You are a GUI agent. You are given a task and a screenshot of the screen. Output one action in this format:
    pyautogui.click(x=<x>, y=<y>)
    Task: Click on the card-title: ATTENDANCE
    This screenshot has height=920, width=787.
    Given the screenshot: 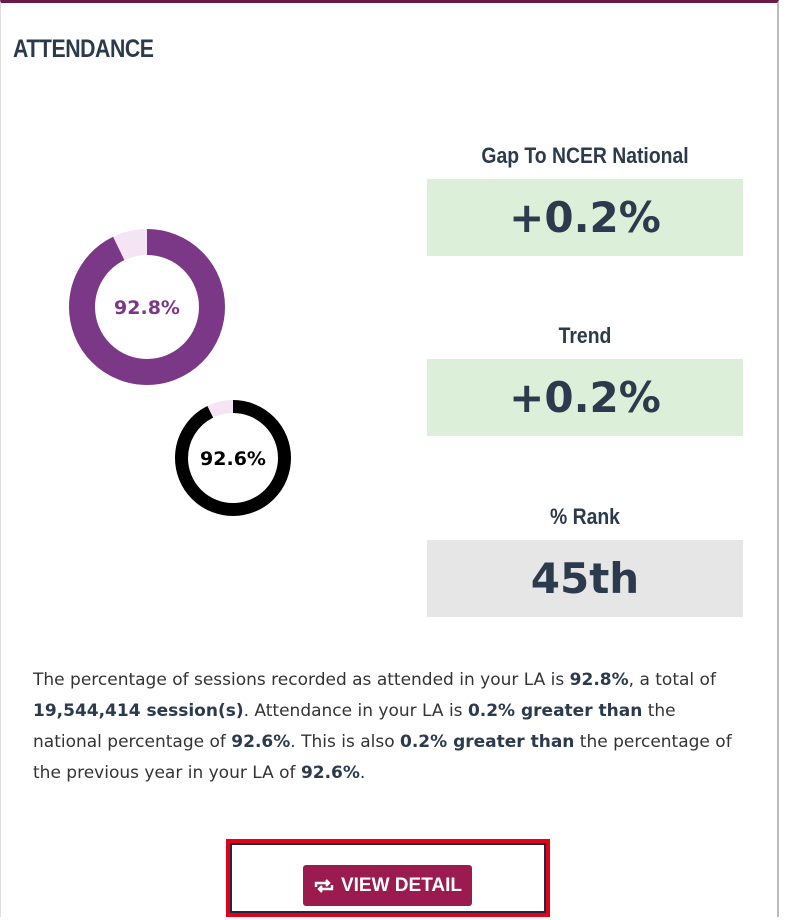 What is the action you would take?
    pyautogui.click(x=83, y=49)
    